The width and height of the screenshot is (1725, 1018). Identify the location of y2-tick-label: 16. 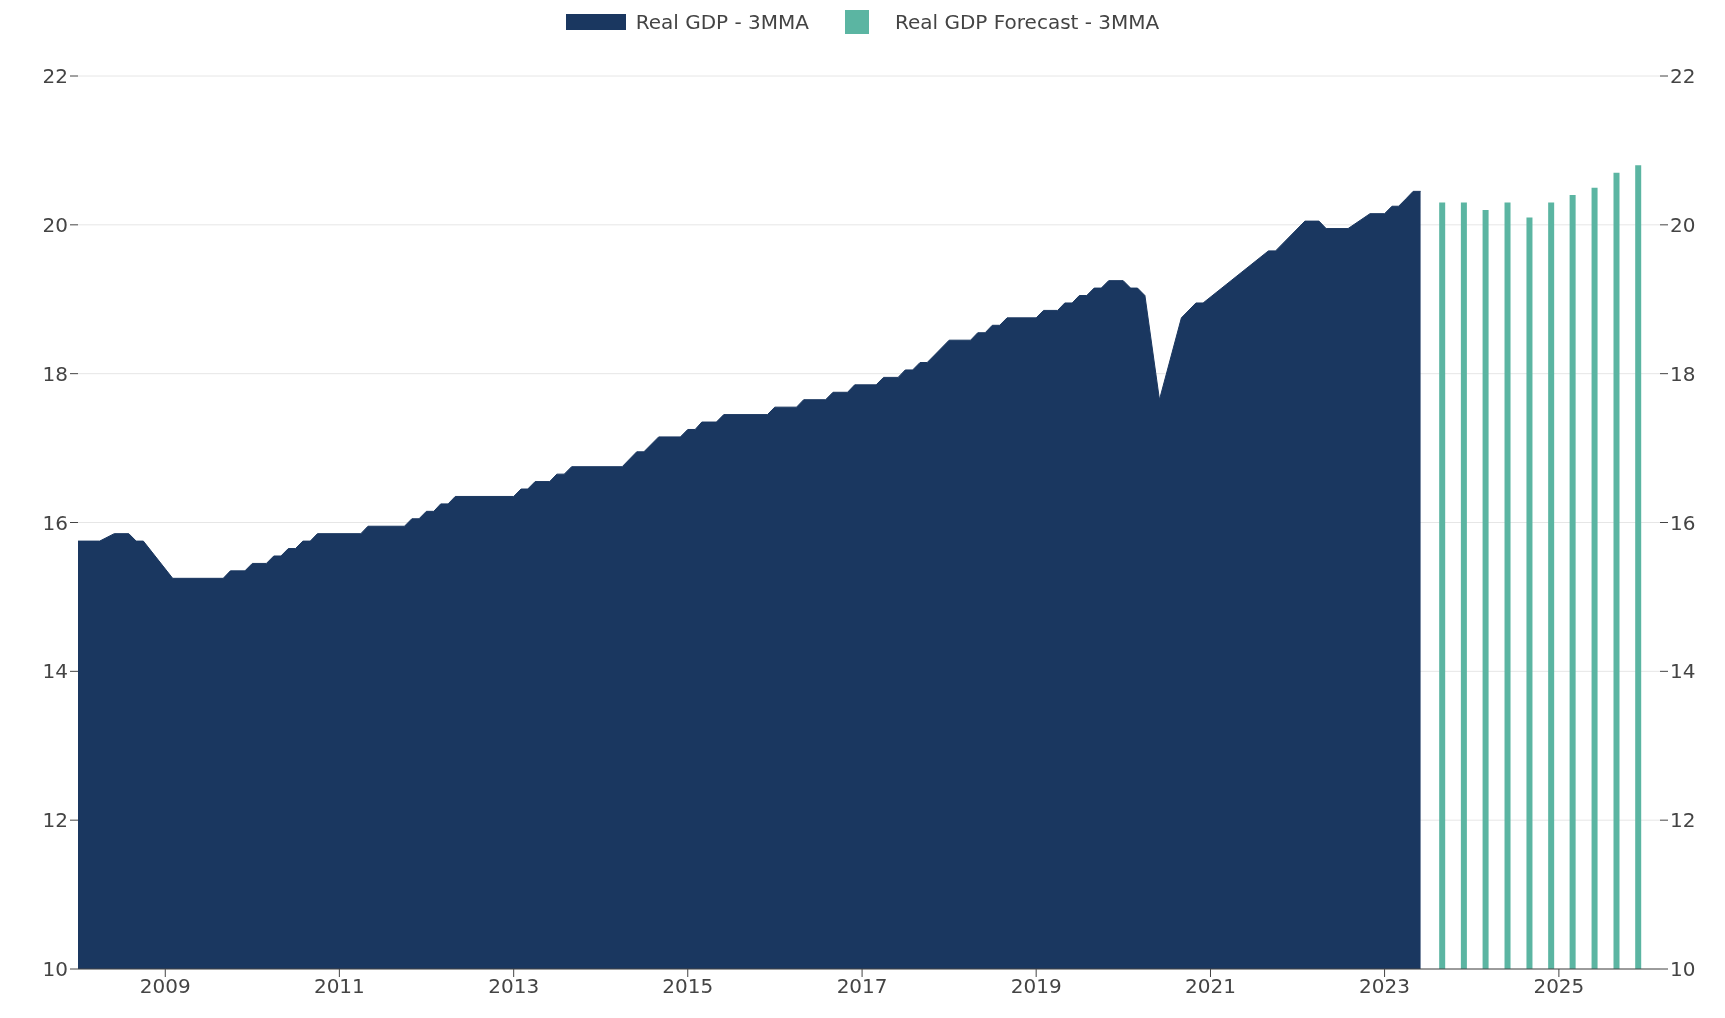
(1683, 522).